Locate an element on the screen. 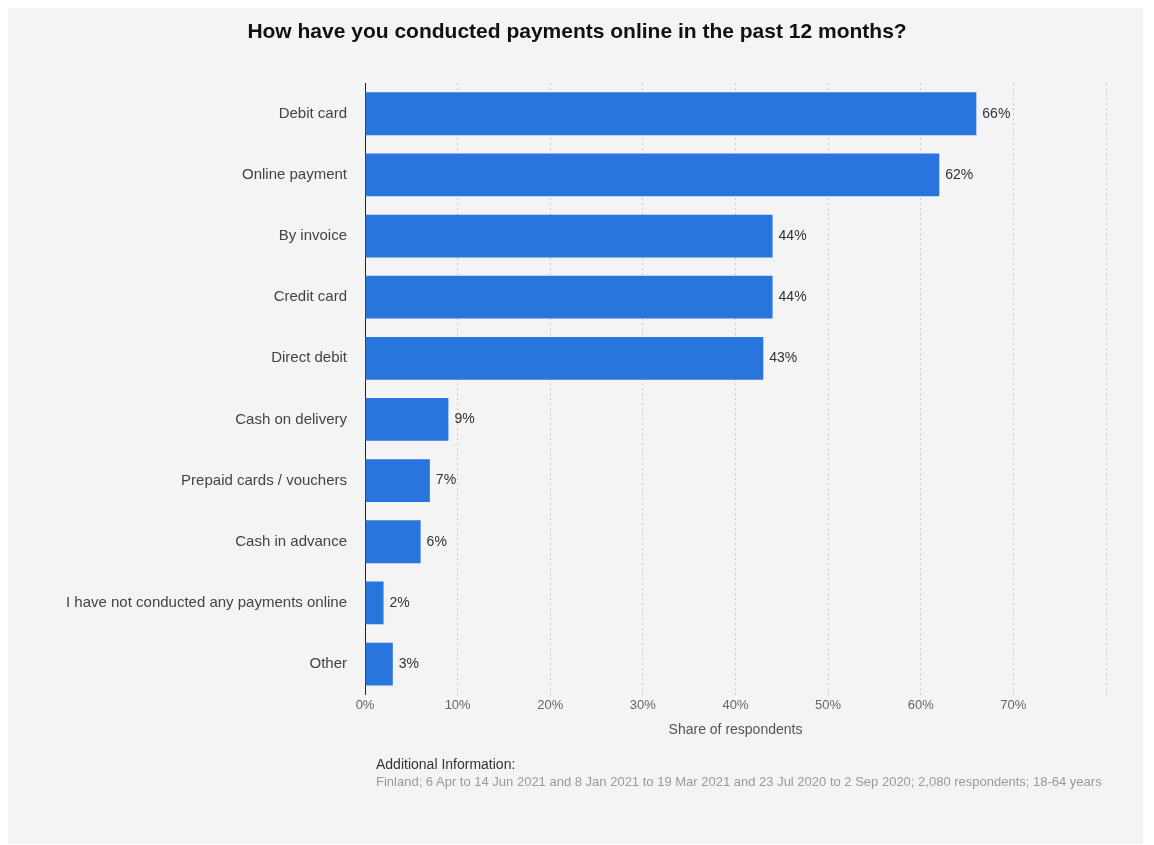 Image resolution: width=1154 pixels, height=845 pixels. x-tick-label: 10% is located at coordinates (458, 704).